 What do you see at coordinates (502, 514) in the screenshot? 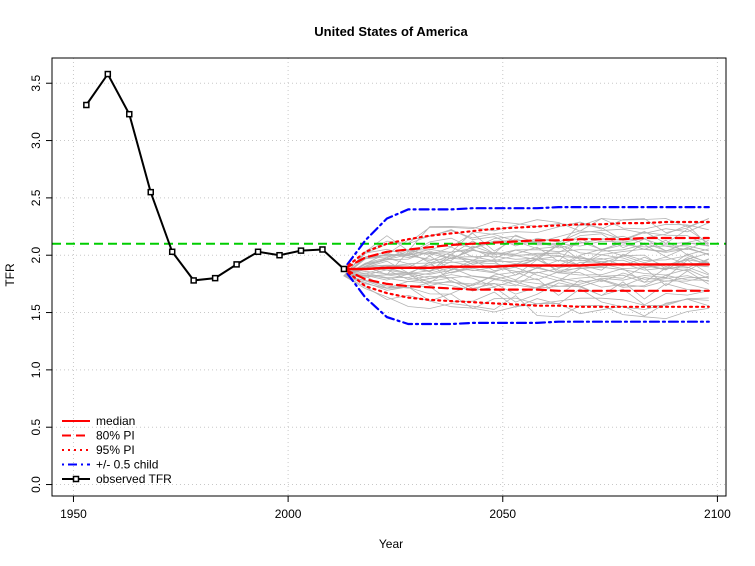
I see `x-tick-label: 2050` at bounding box center [502, 514].